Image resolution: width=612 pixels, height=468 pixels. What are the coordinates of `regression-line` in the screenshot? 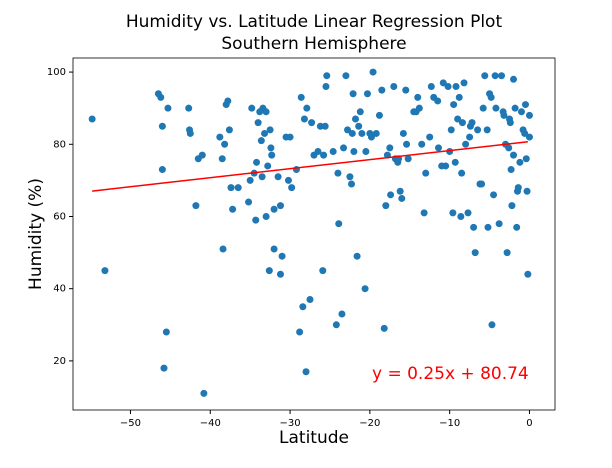 It's located at (310, 166).